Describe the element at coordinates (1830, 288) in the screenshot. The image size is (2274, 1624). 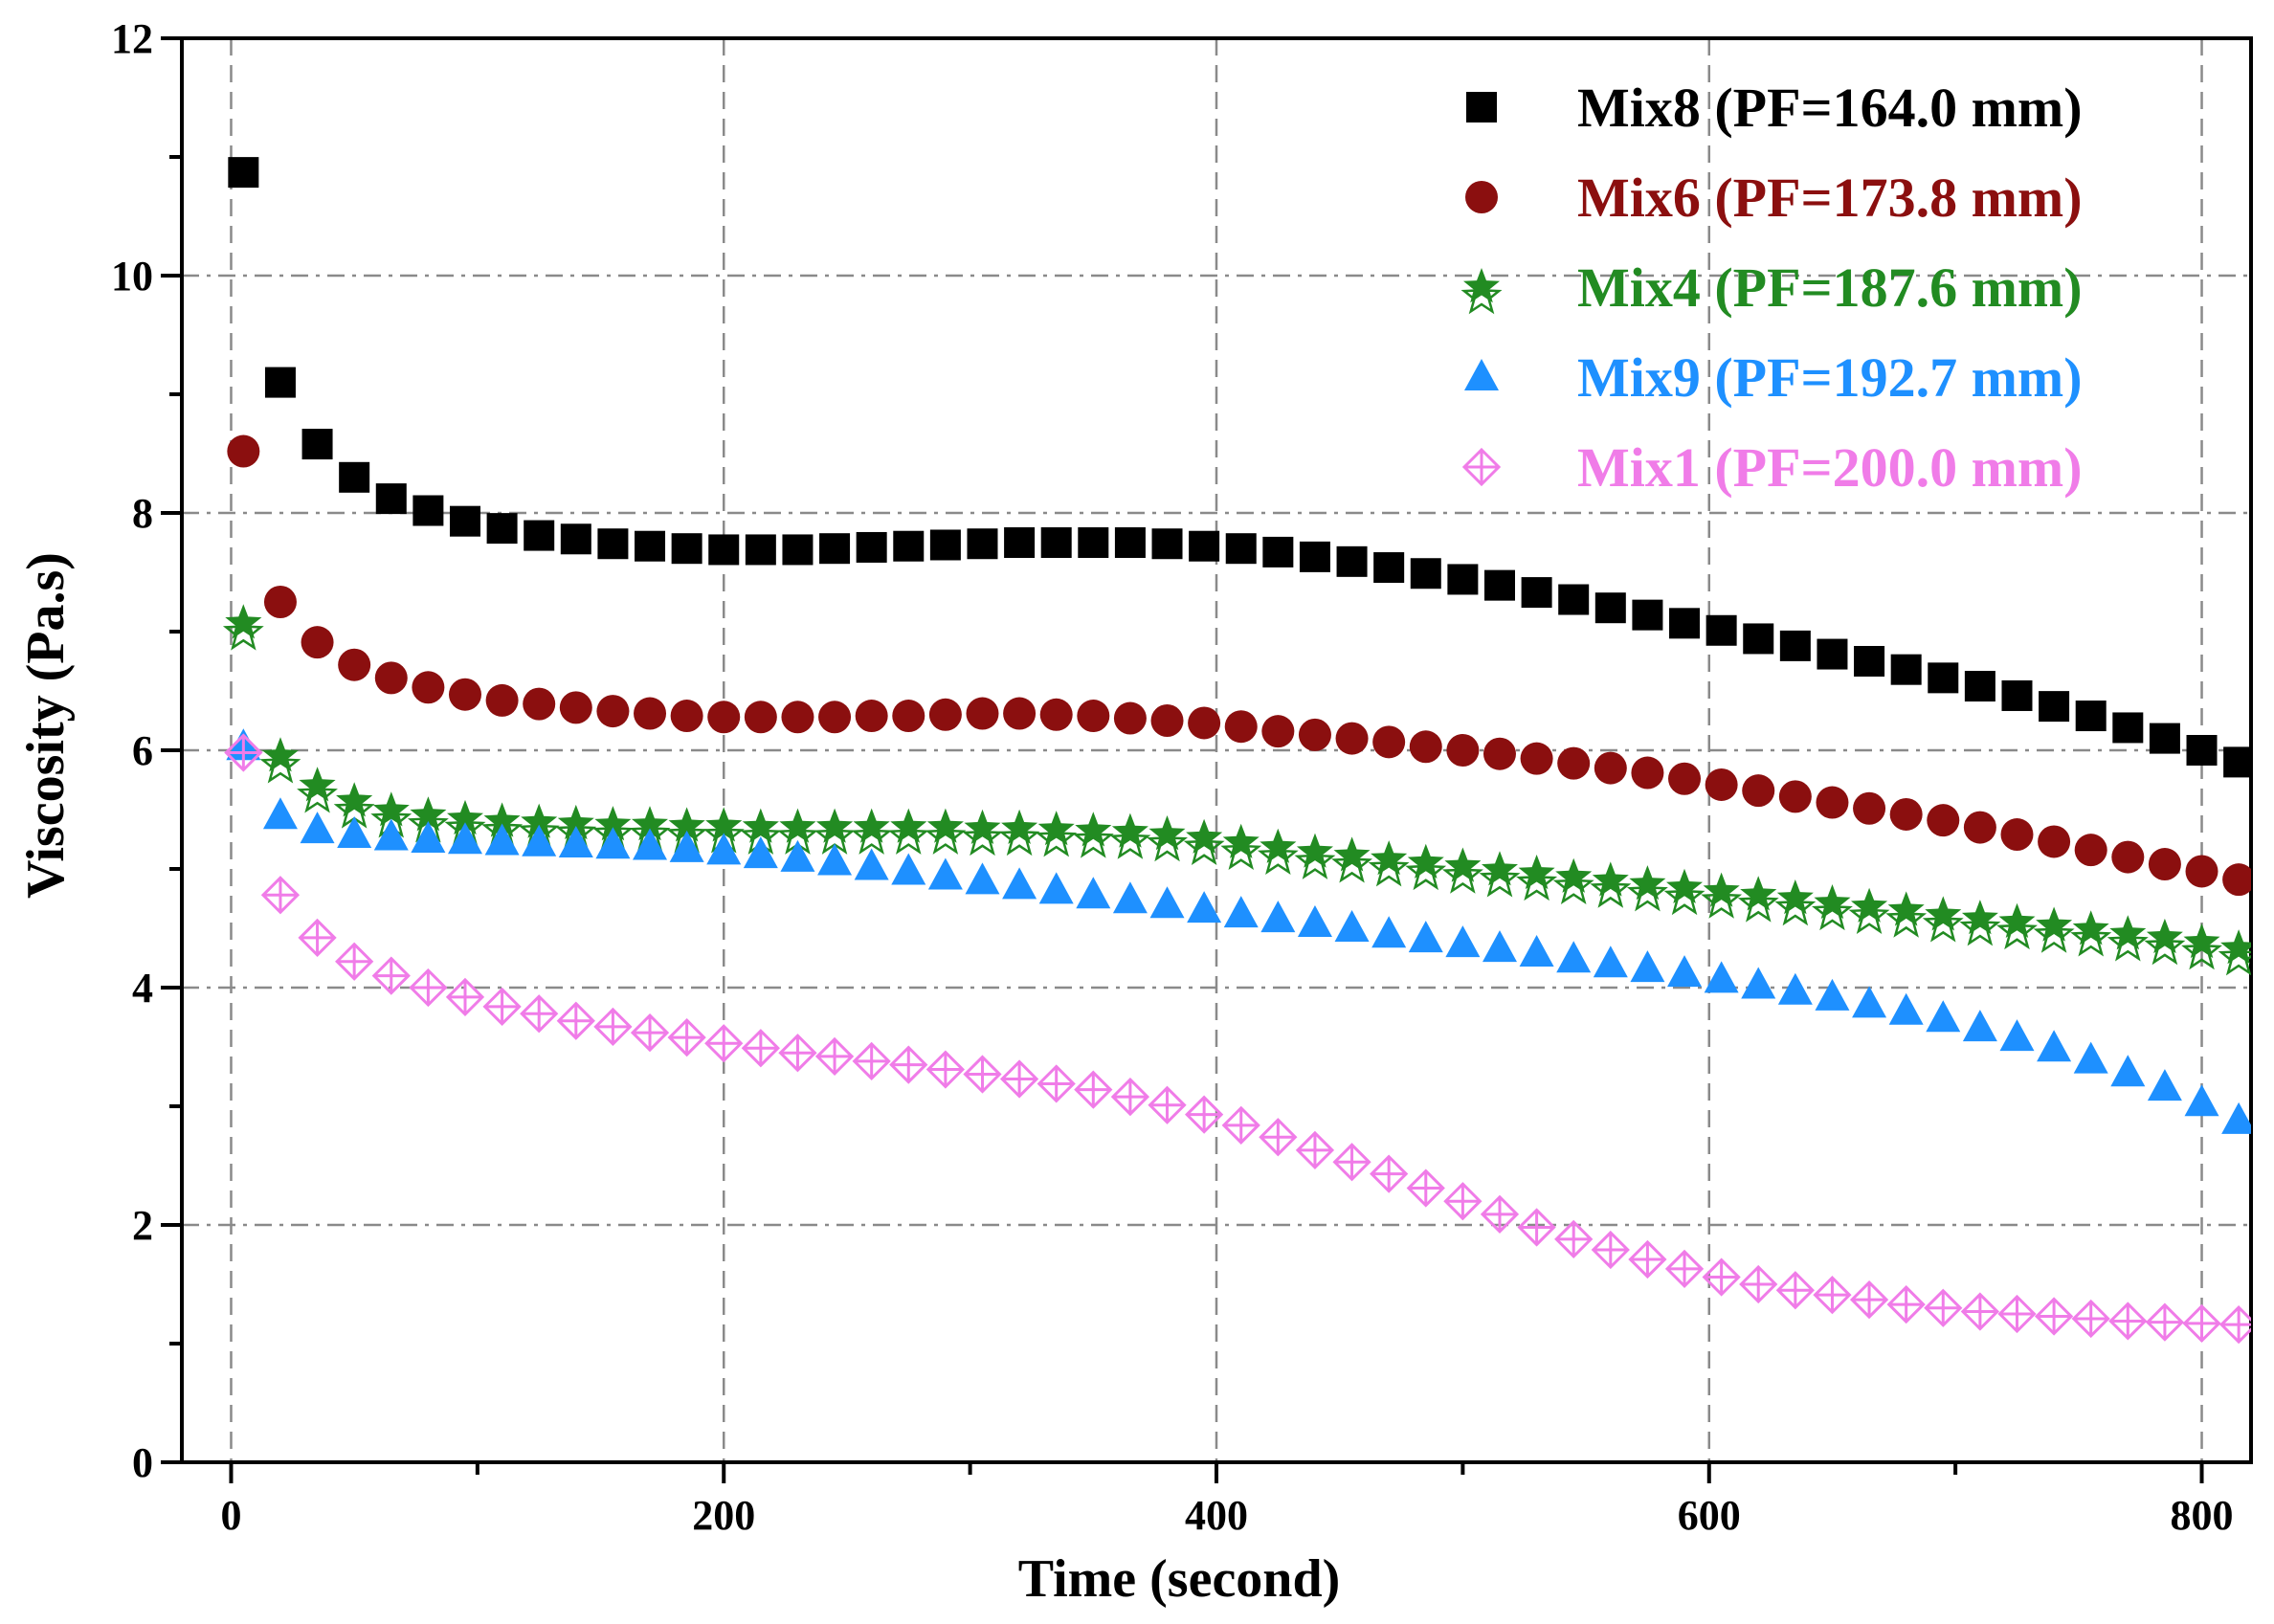
I see `legend-label: Mix4 (PF=187.6 mm)` at that location.